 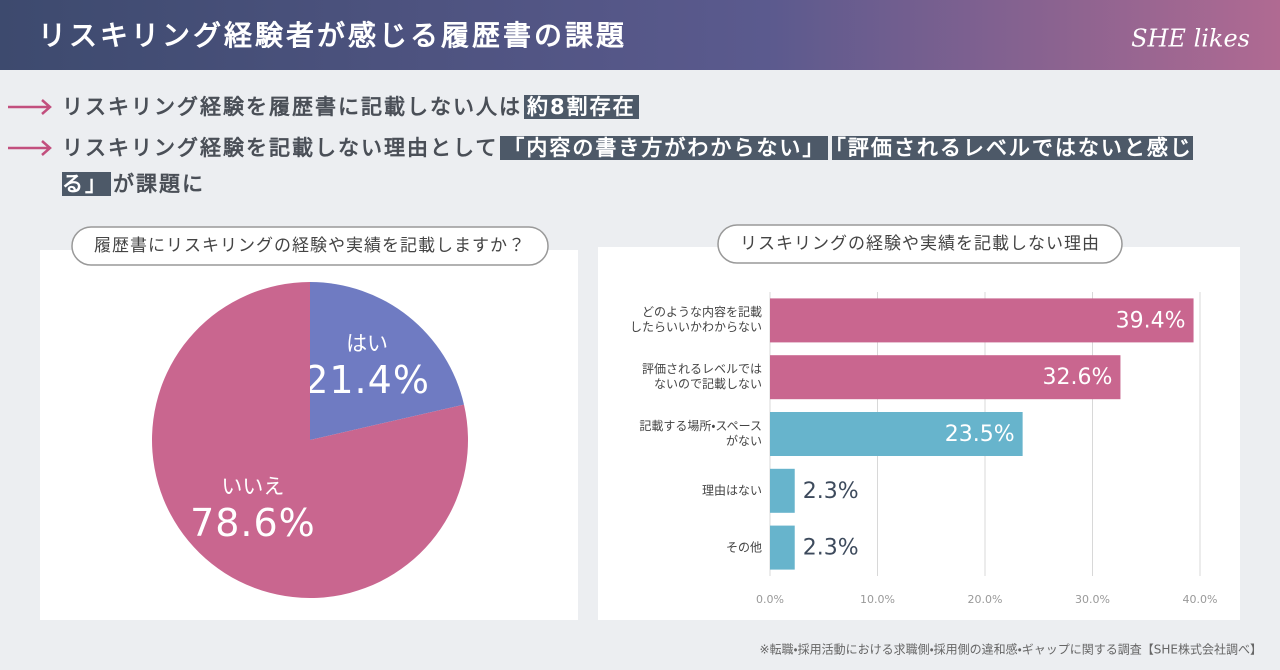 I want to click on chart-title: 履歴書にリスキリングの経験や実績を記載しますか？, so click(x=310, y=246).